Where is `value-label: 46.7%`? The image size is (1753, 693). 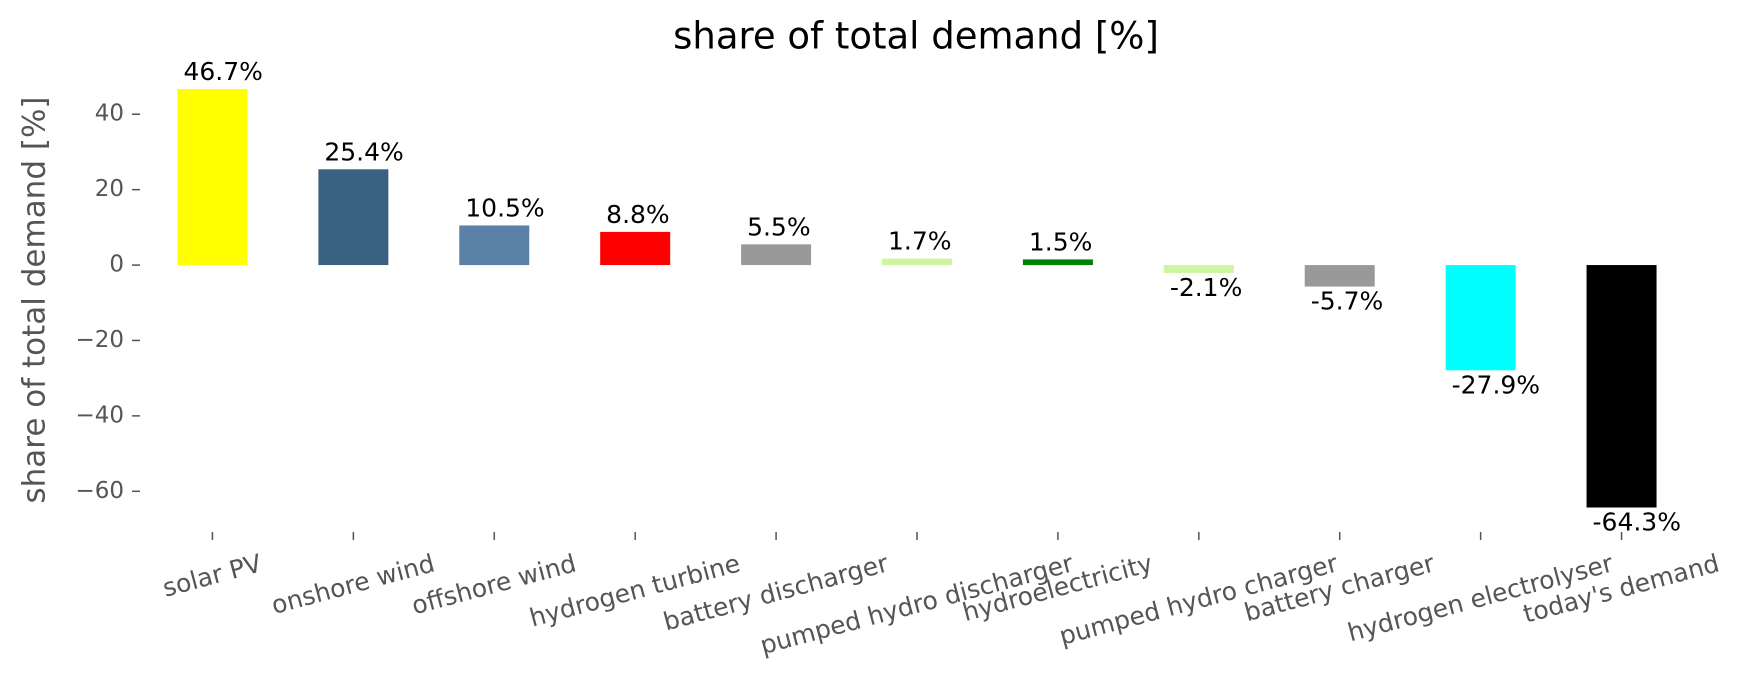
value-label: 46.7% is located at coordinates (222, 71).